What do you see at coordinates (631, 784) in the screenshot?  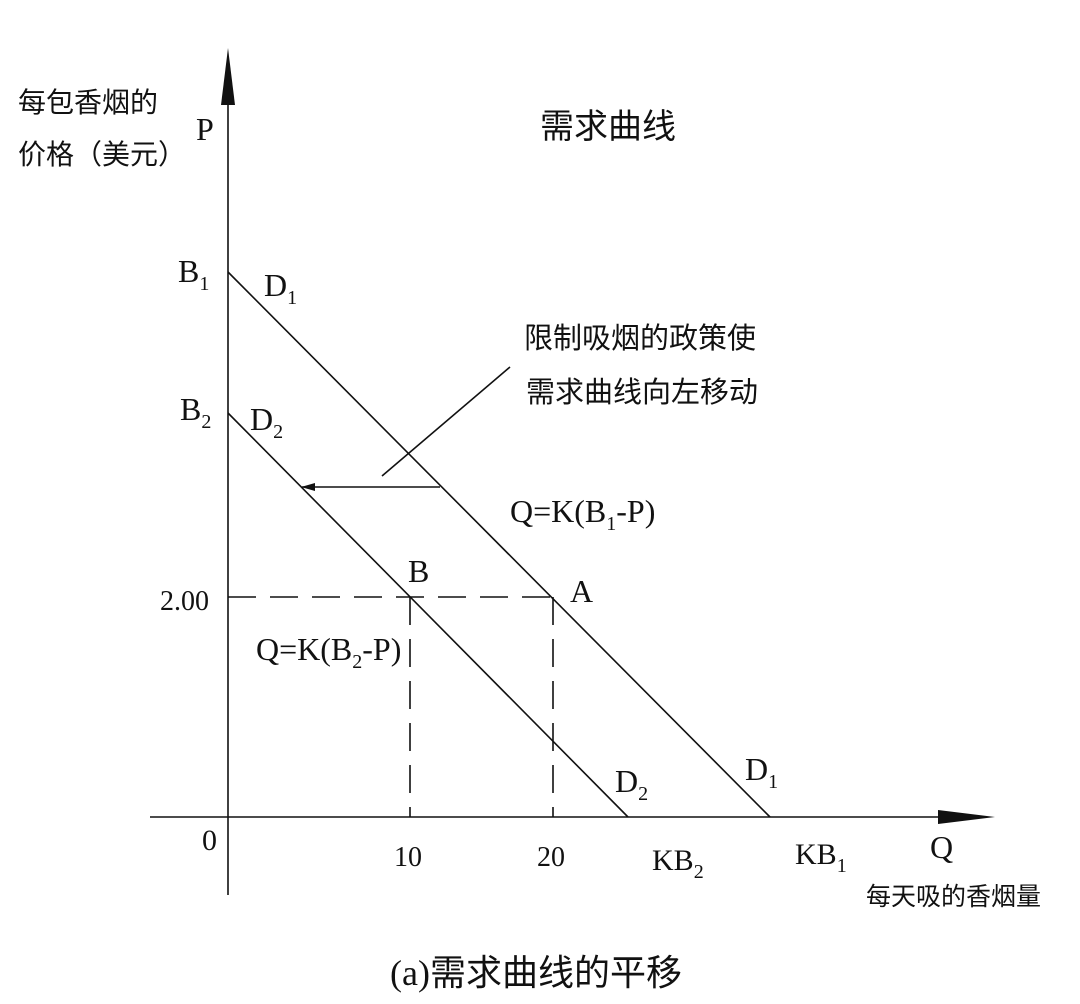 I see `d2-bottom-label: D2` at bounding box center [631, 784].